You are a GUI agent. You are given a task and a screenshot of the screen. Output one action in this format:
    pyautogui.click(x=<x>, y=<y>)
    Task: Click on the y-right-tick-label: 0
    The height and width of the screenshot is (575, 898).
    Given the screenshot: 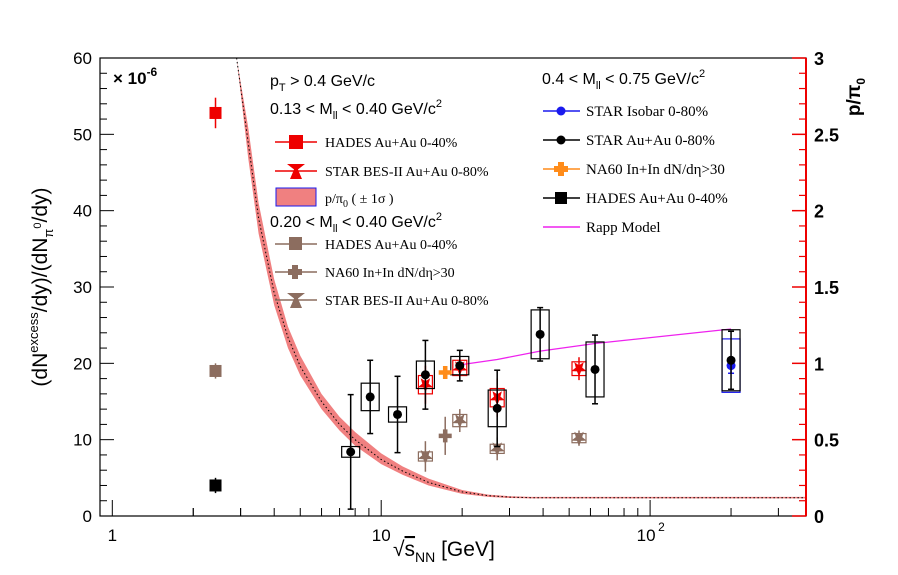 What is the action you would take?
    pyautogui.click(x=819, y=517)
    